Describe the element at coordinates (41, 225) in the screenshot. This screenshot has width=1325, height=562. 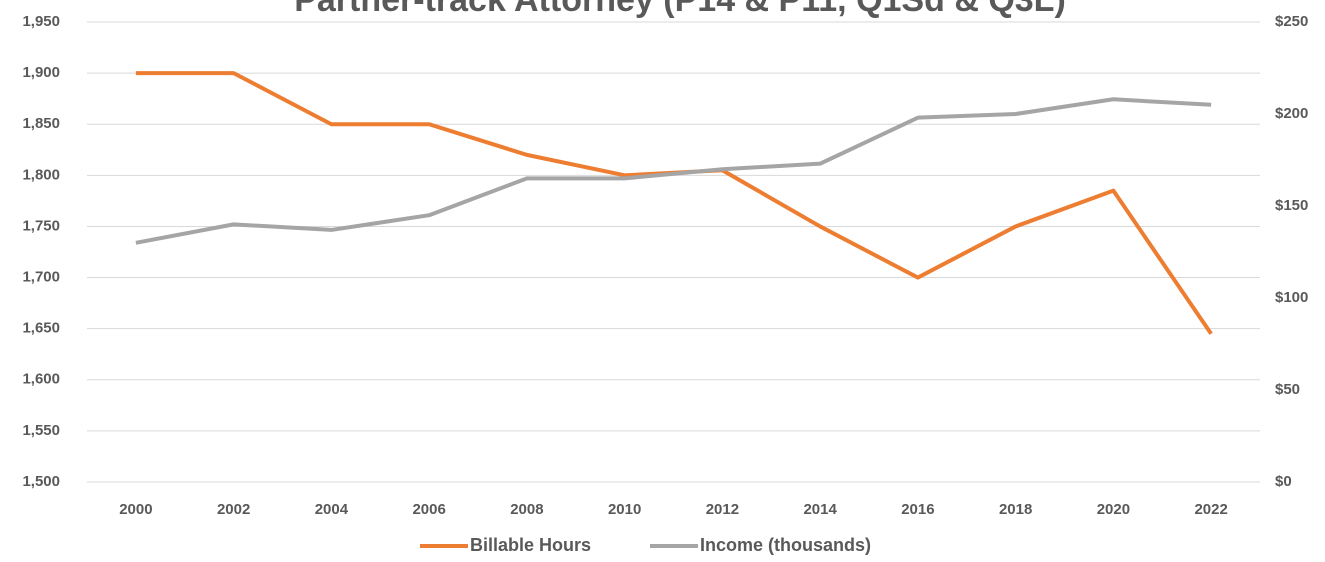
I see `y-tick-label: 1,750` at that location.